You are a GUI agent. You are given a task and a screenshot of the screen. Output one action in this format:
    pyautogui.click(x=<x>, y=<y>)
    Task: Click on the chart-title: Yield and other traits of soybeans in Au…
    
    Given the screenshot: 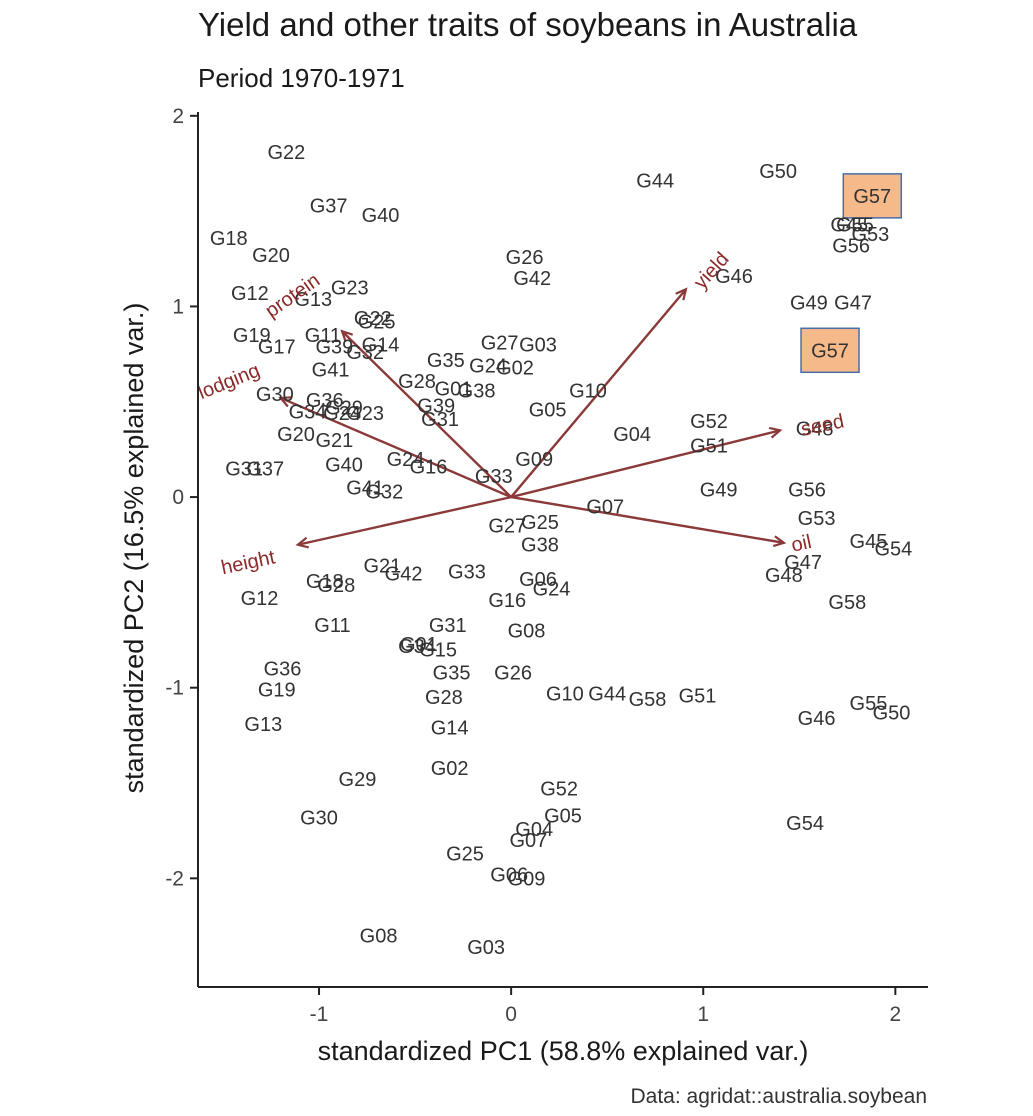 What is the action you would take?
    pyautogui.click(x=528, y=24)
    